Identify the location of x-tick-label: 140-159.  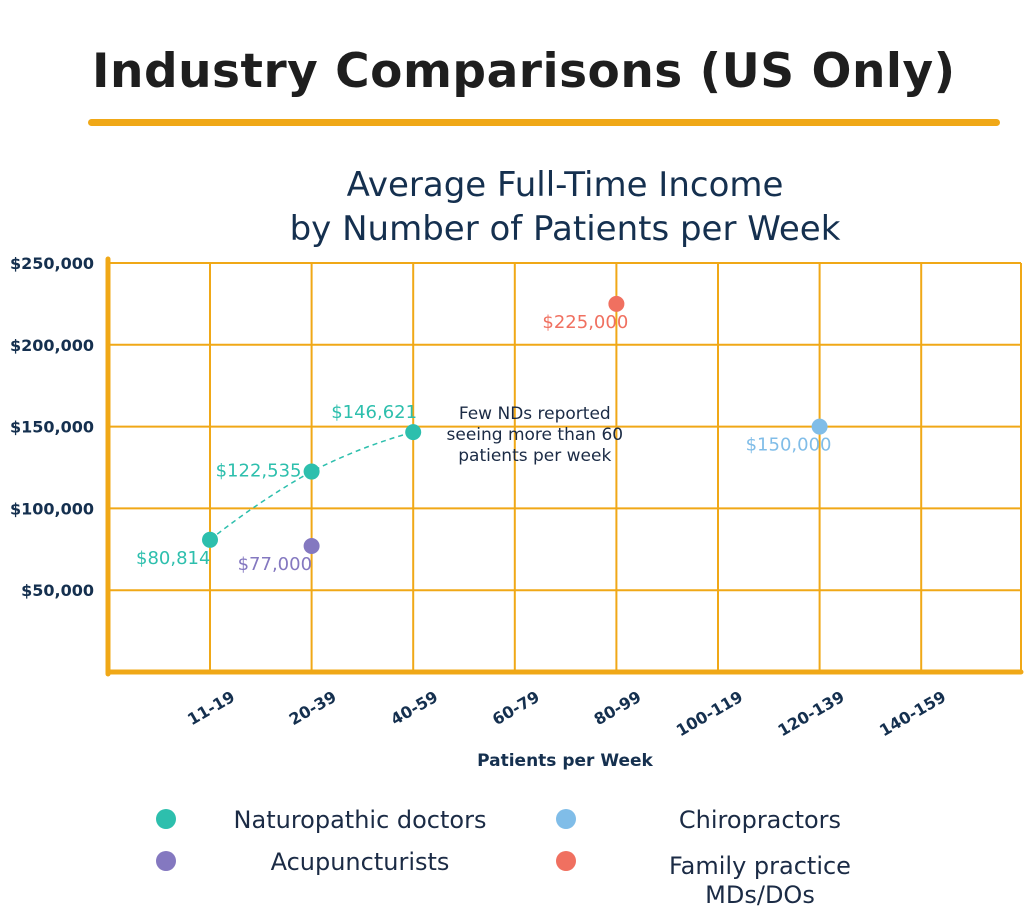
(912, 713).